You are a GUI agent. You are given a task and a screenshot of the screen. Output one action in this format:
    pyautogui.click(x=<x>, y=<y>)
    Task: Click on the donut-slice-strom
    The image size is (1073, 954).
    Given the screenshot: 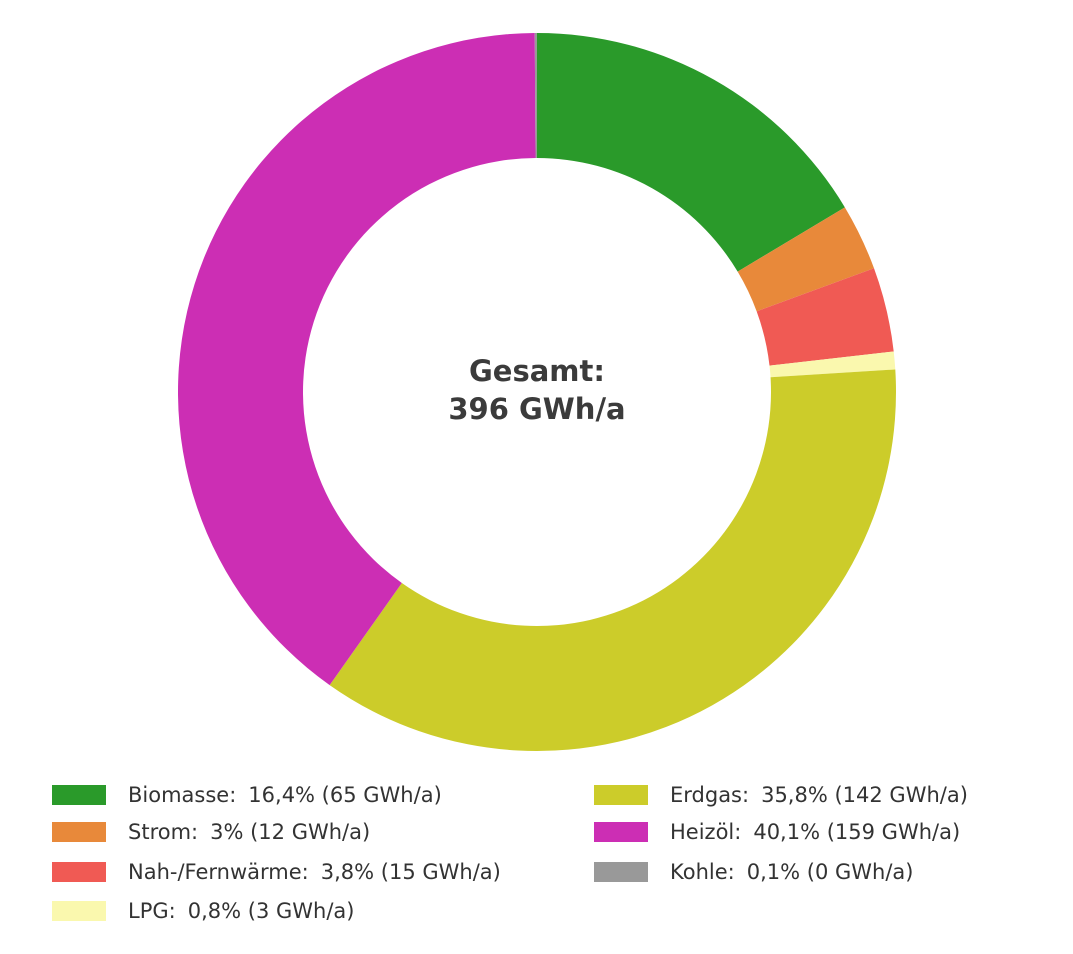 What is the action you would take?
    pyautogui.click(x=806, y=259)
    